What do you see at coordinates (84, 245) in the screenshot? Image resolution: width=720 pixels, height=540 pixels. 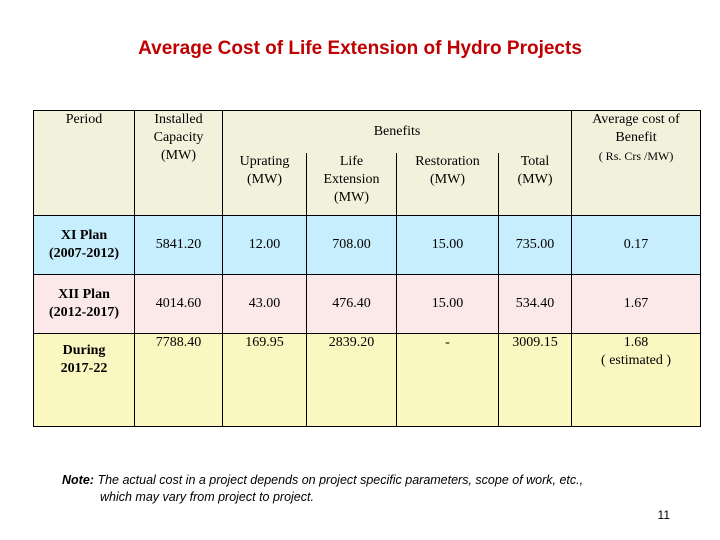 I see `period-cell: XI Plan (2007-2012)` at bounding box center [84, 245].